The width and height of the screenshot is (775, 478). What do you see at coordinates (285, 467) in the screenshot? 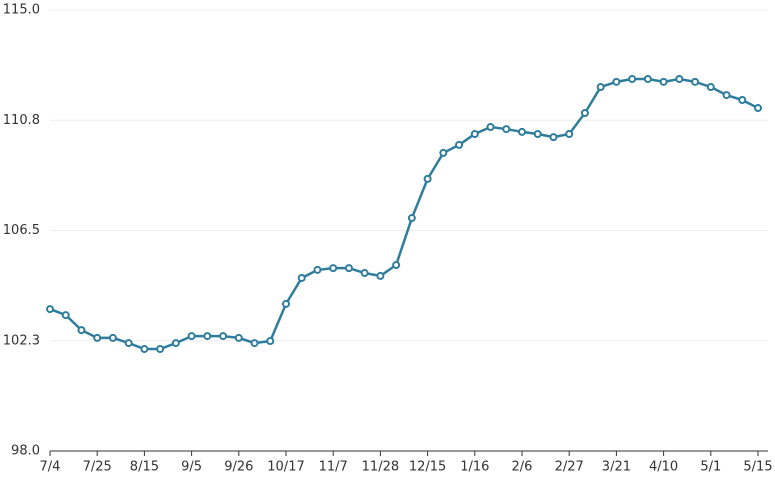
I see `x-tick-label: 10/17` at bounding box center [285, 467].